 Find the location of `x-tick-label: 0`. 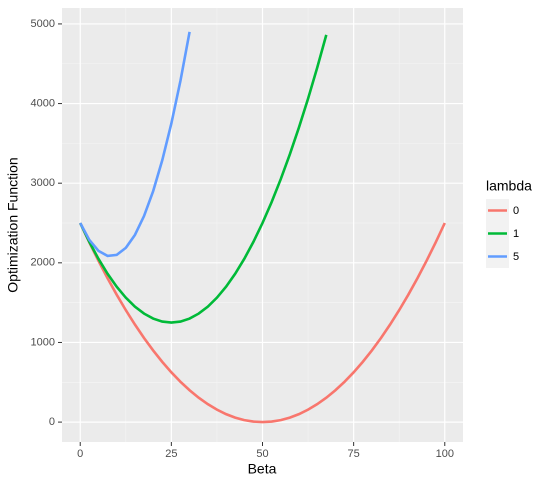

x-tick-label: 0 is located at coordinates (80, 454).